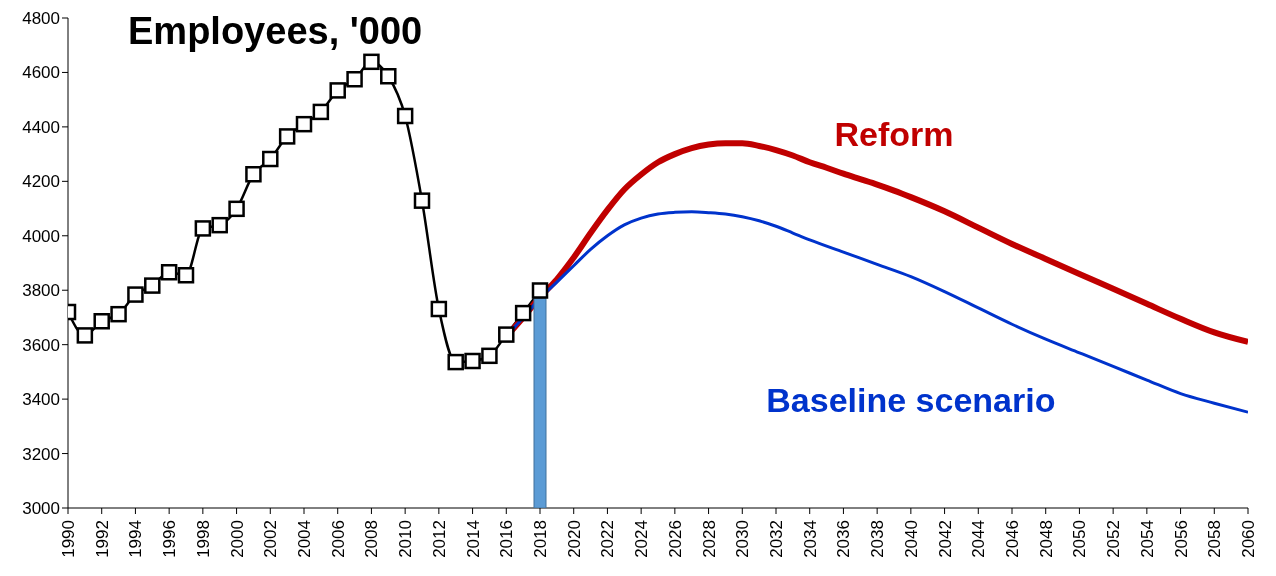  Describe the element at coordinates (406, 539) in the screenshot. I see `x-tick-label: 2010` at that location.